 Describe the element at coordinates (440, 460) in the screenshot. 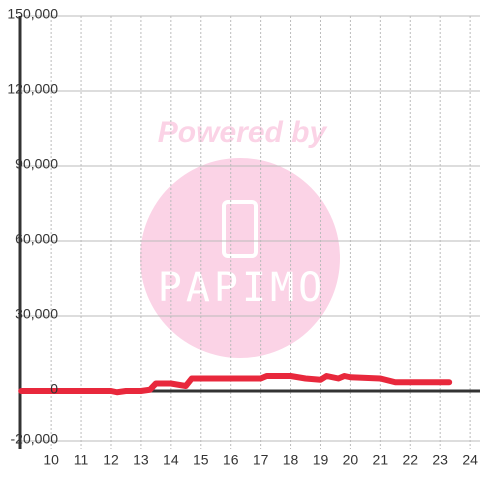

I see `x-tick-label: 23` at that location.